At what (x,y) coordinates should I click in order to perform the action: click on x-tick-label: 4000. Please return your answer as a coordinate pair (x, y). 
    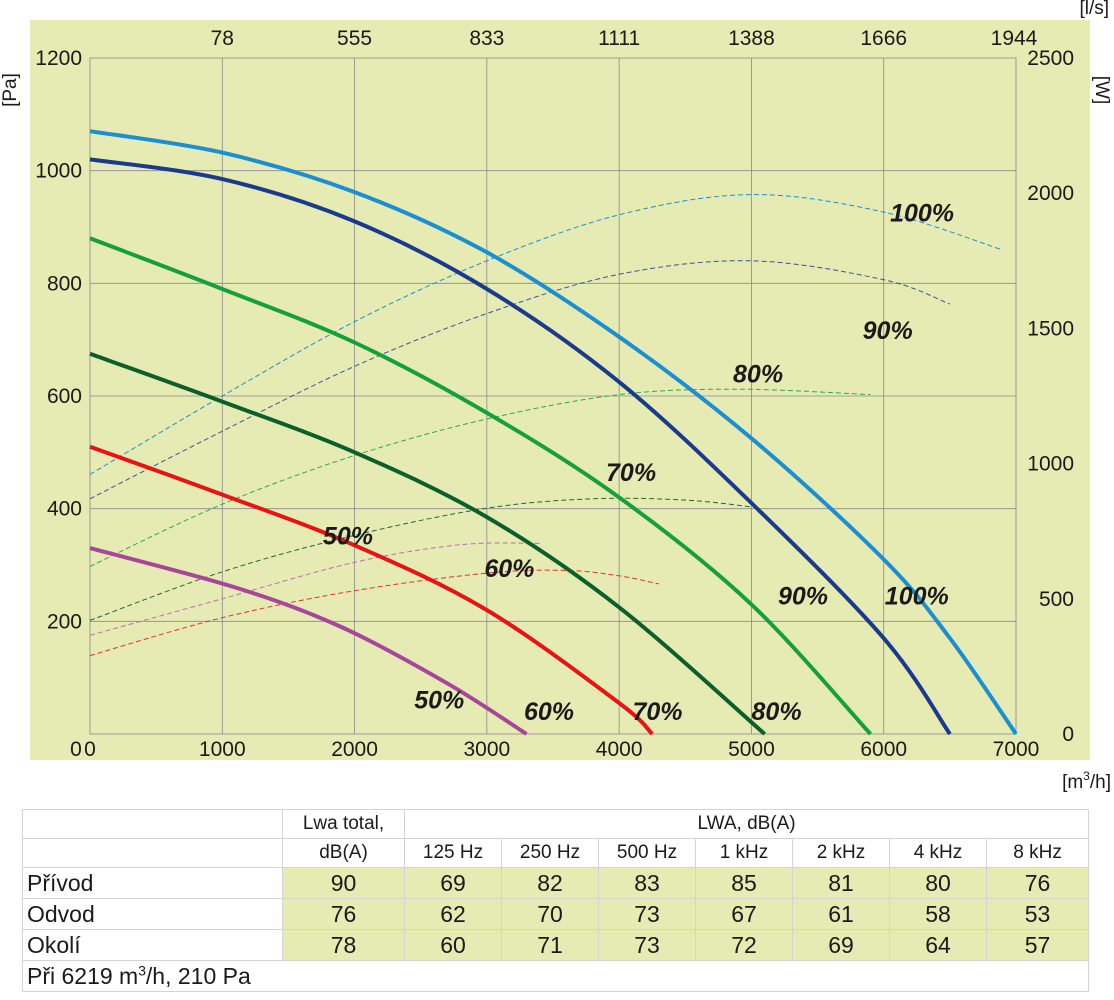
    Looking at the image, I should click on (619, 749).